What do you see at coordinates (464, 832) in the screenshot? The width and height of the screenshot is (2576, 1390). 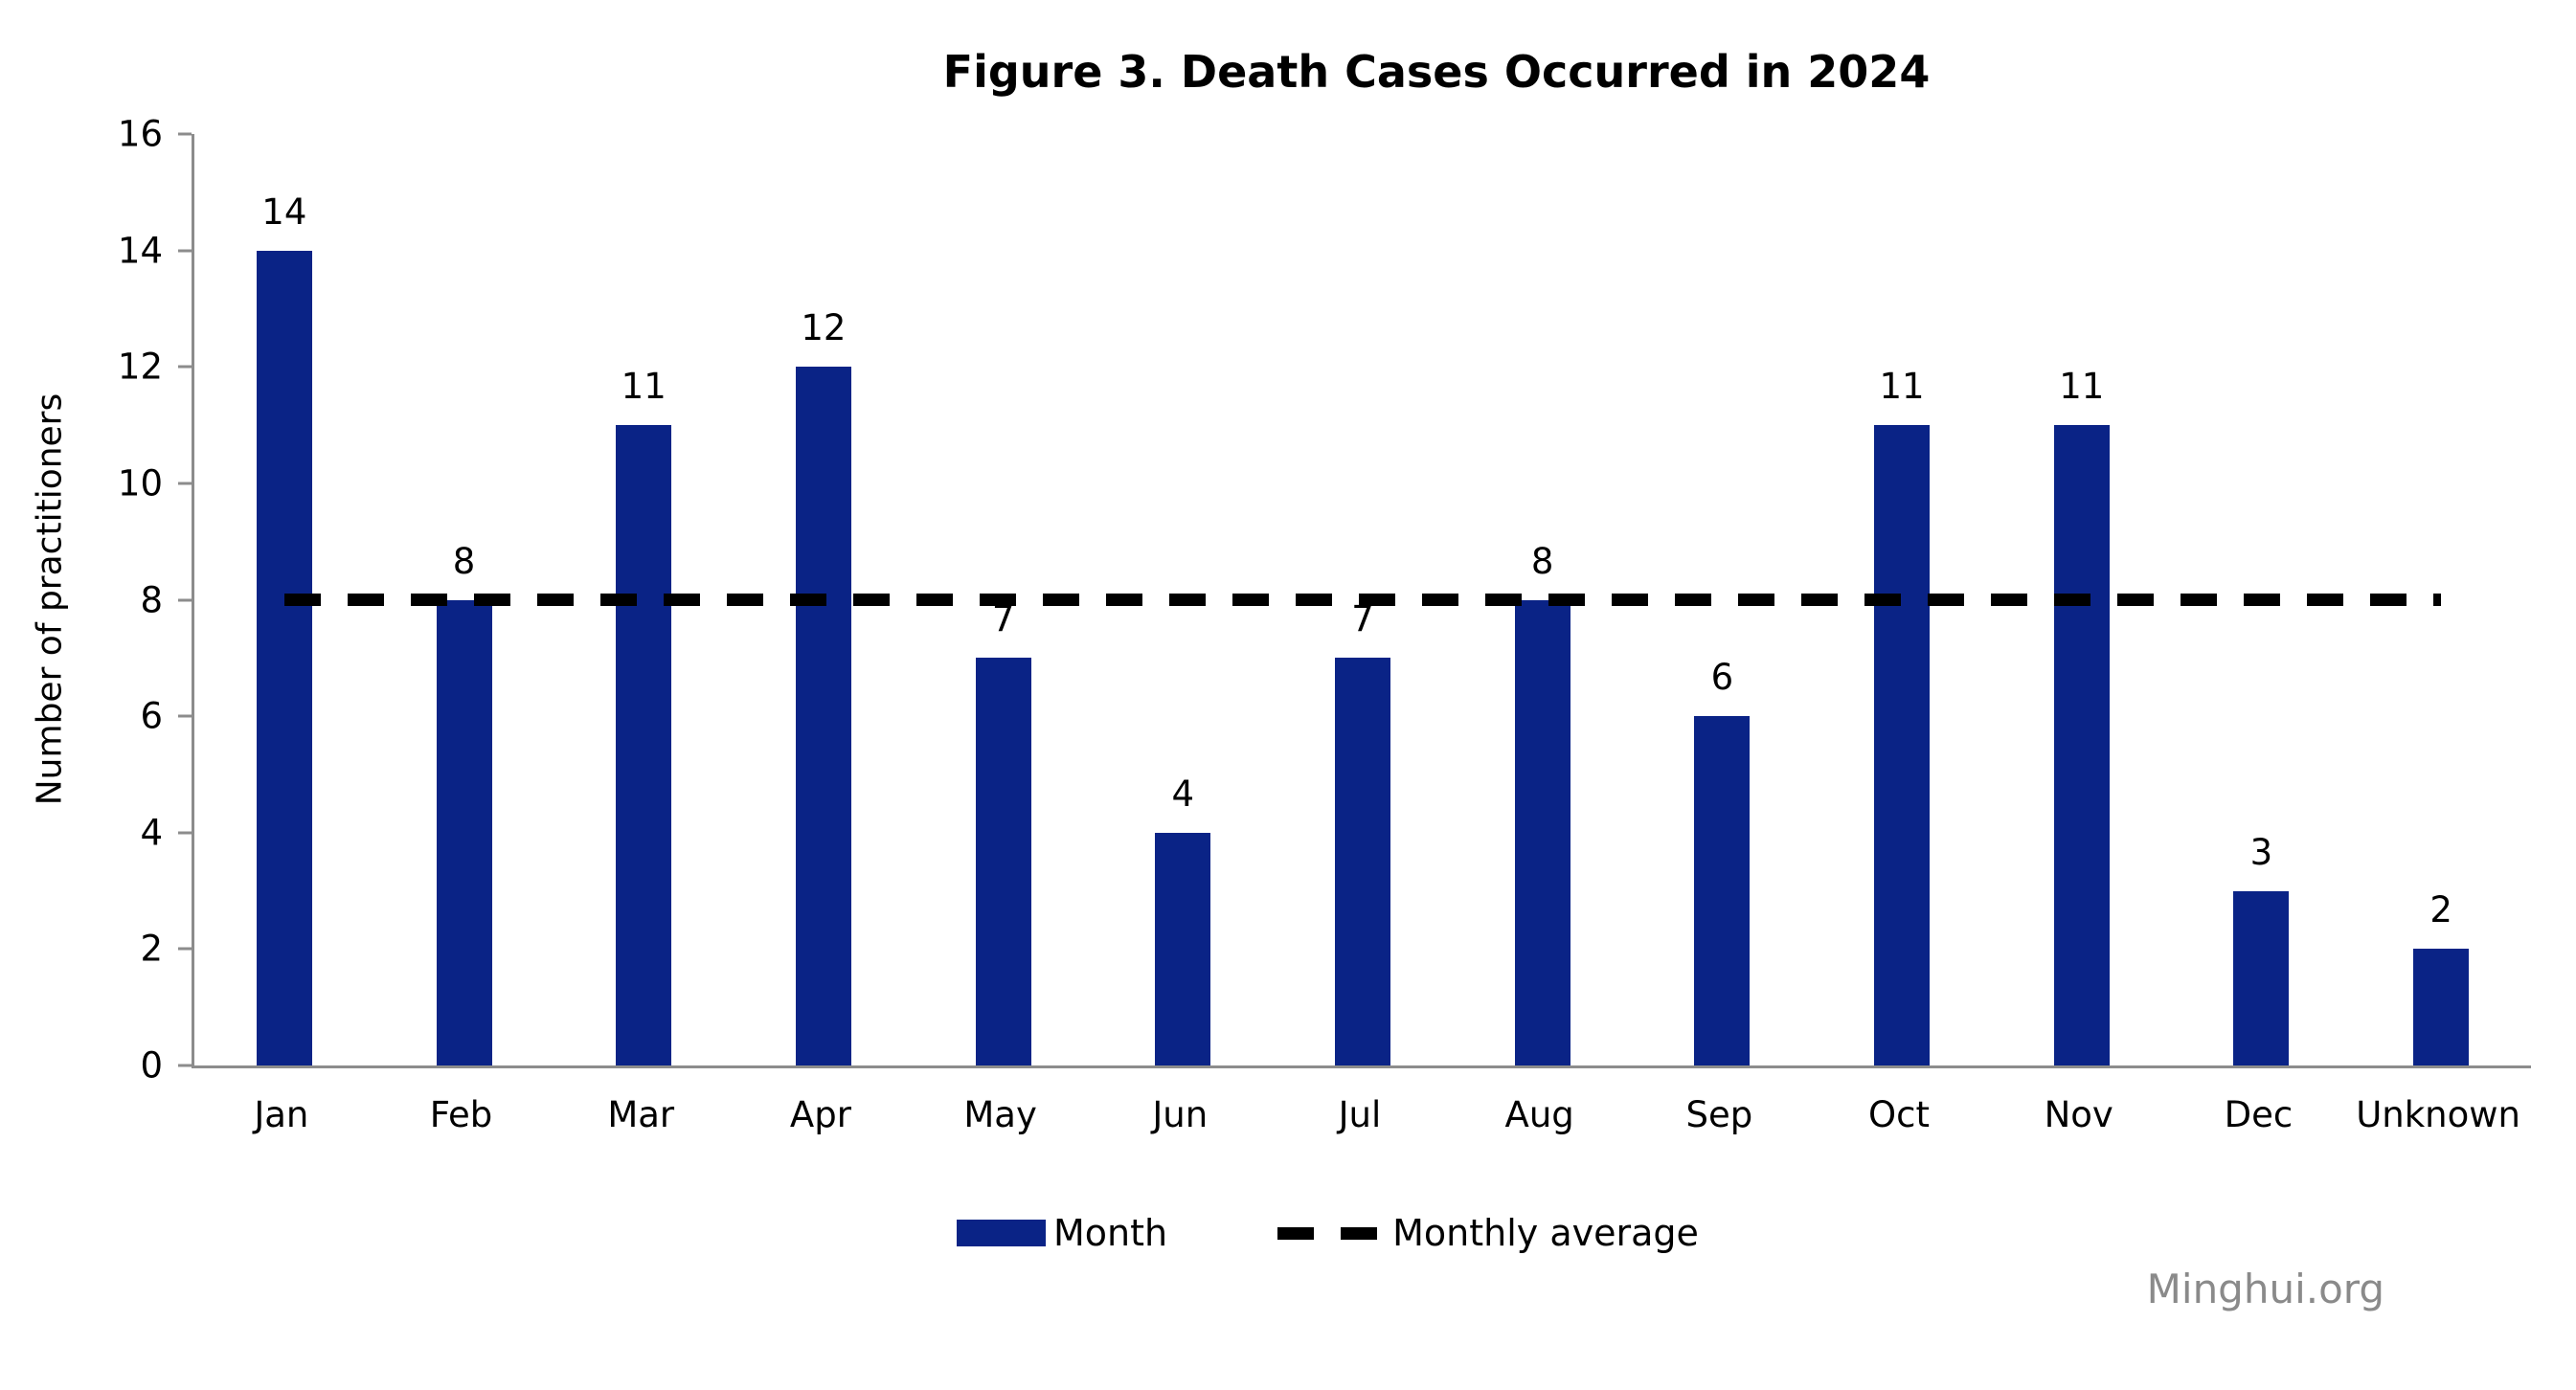 I see `bar-feb` at bounding box center [464, 832].